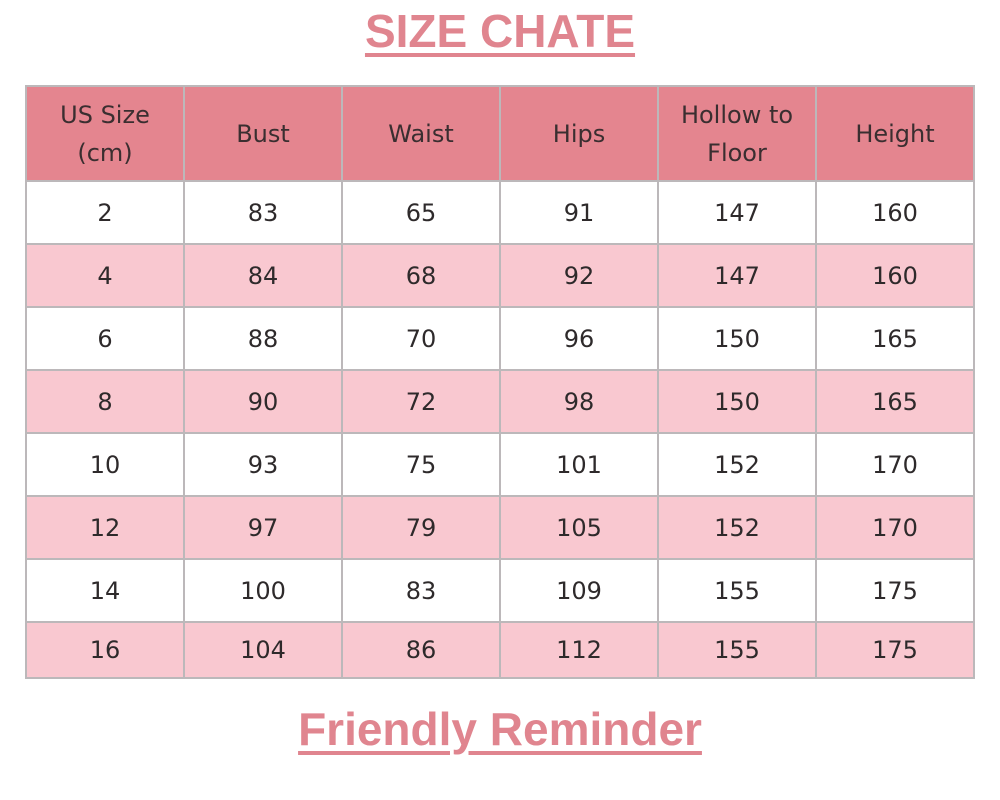  Describe the element at coordinates (263, 275) in the screenshot. I see `table-cell: 84` at that location.